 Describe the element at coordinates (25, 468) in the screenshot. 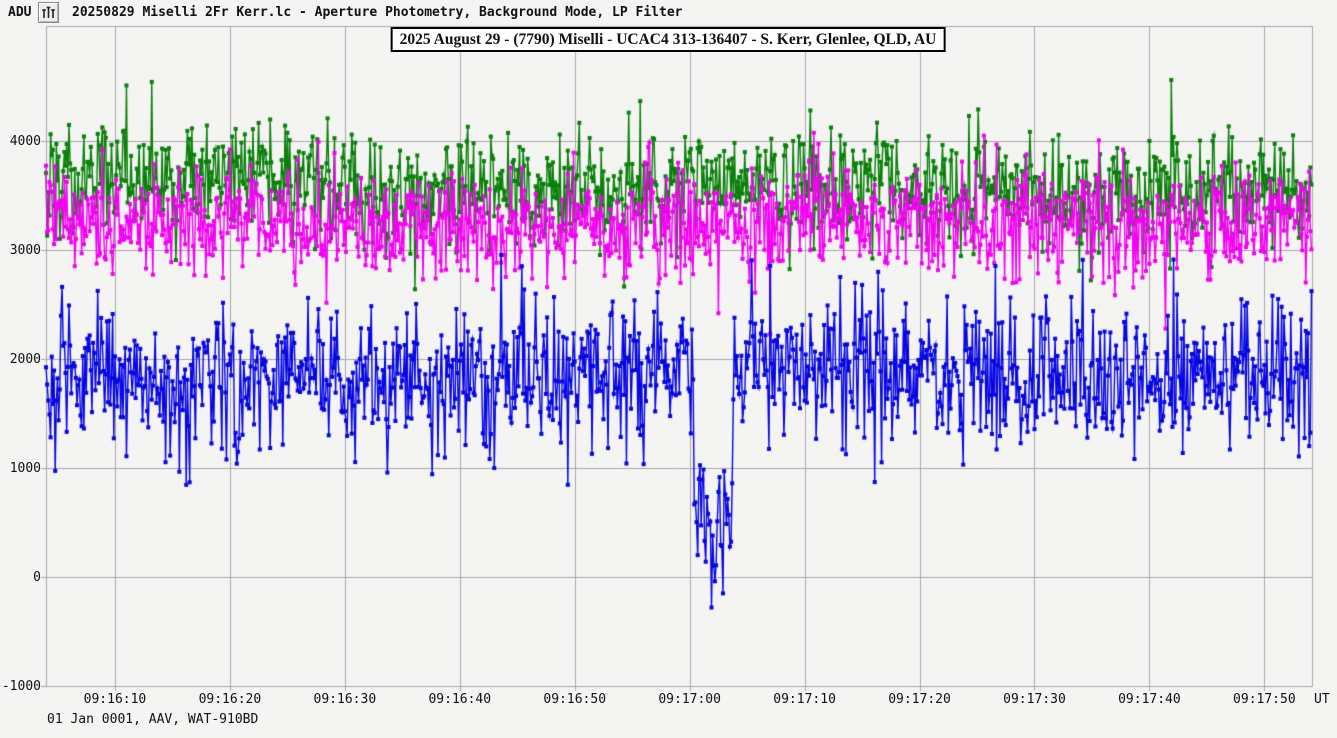

I see `y-tick-label: 1000` at that location.